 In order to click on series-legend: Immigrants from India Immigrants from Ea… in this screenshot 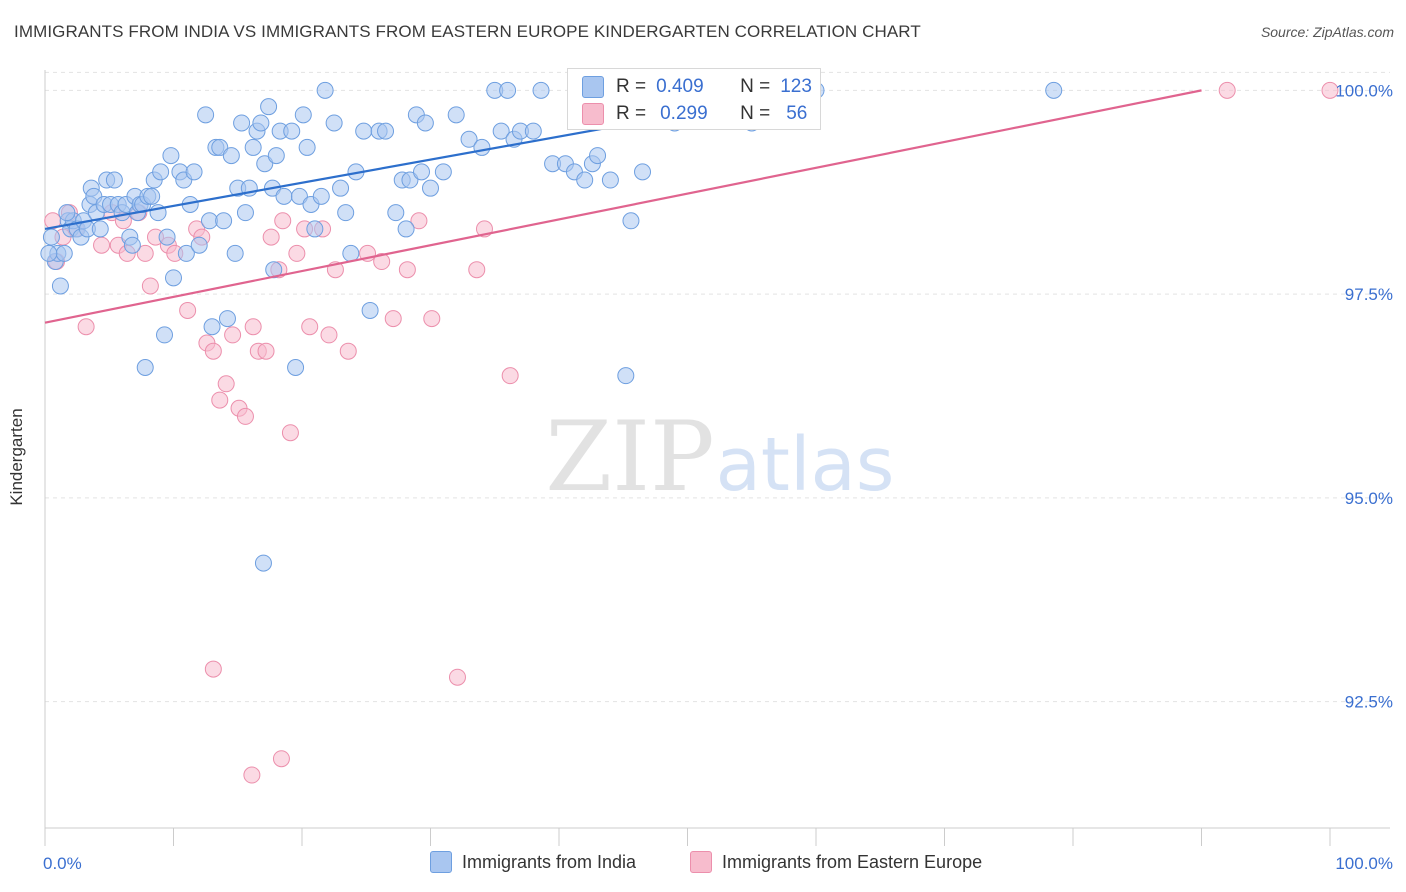, I will do `click(703, 865)`.